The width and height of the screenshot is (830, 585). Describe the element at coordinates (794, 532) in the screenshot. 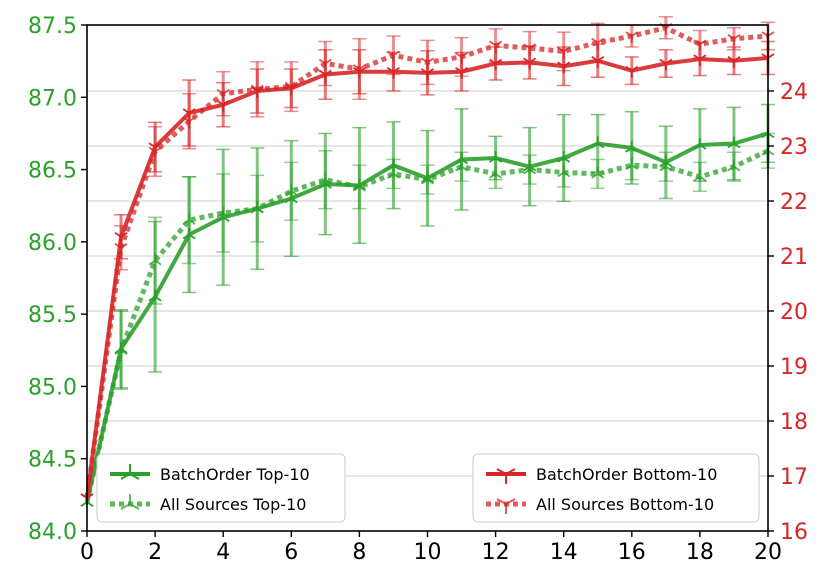

I see `tick-label-right-0: 16` at that location.